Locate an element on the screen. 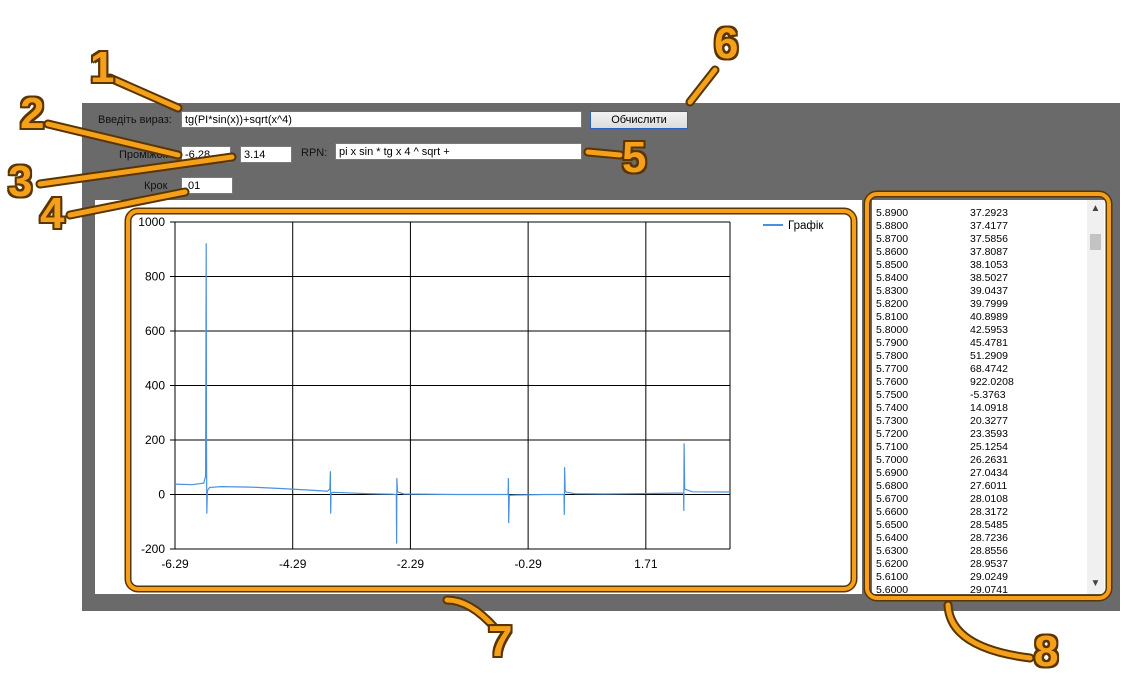  step-label: Крок is located at coordinates (156, 186).